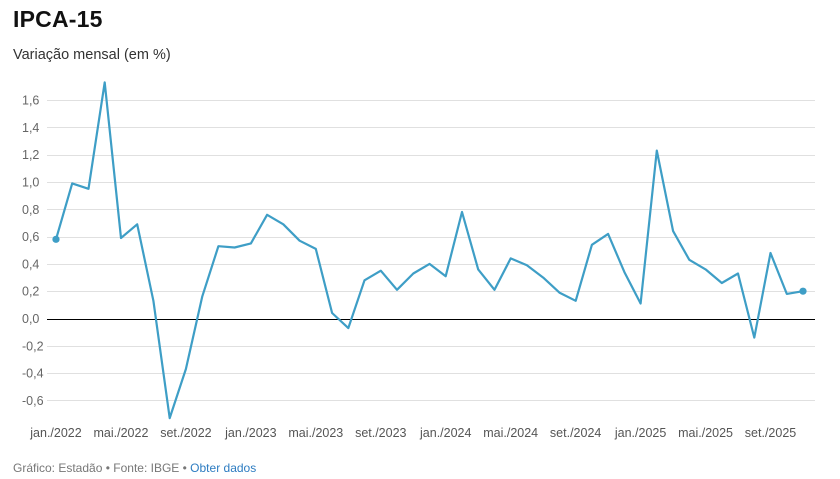 This screenshot has height=479, width=840. I want to click on y-tick-label: 1,6, so click(30, 101).